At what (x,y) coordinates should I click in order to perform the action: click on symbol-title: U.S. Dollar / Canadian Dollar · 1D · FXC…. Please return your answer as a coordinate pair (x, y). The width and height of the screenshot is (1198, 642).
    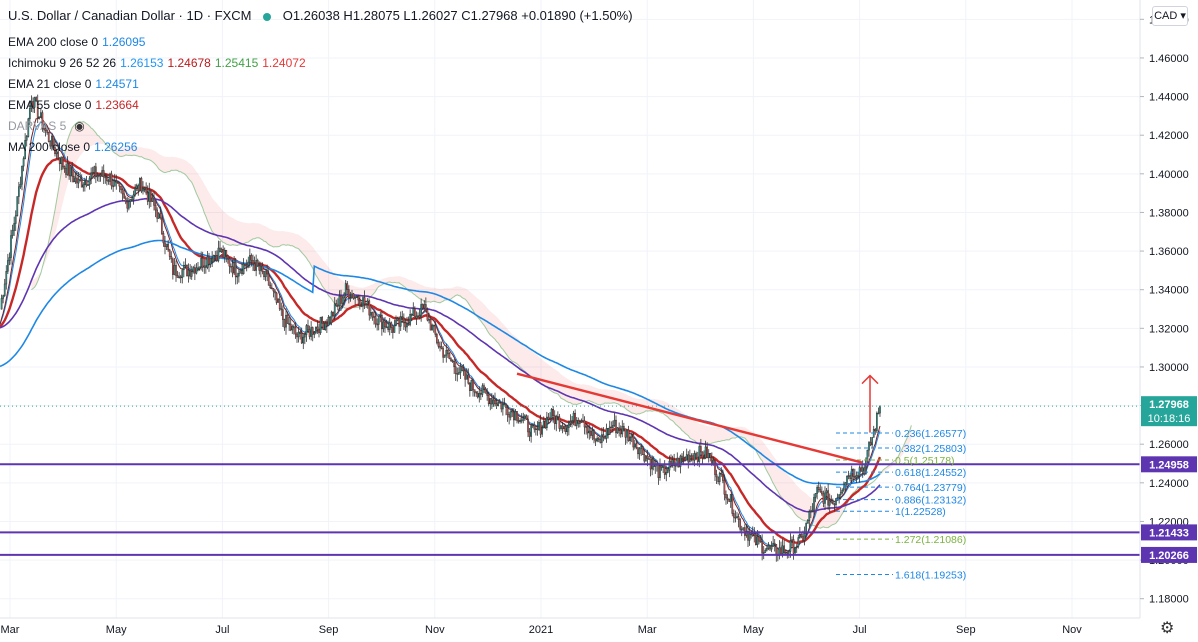
    Looking at the image, I should click on (130, 15).